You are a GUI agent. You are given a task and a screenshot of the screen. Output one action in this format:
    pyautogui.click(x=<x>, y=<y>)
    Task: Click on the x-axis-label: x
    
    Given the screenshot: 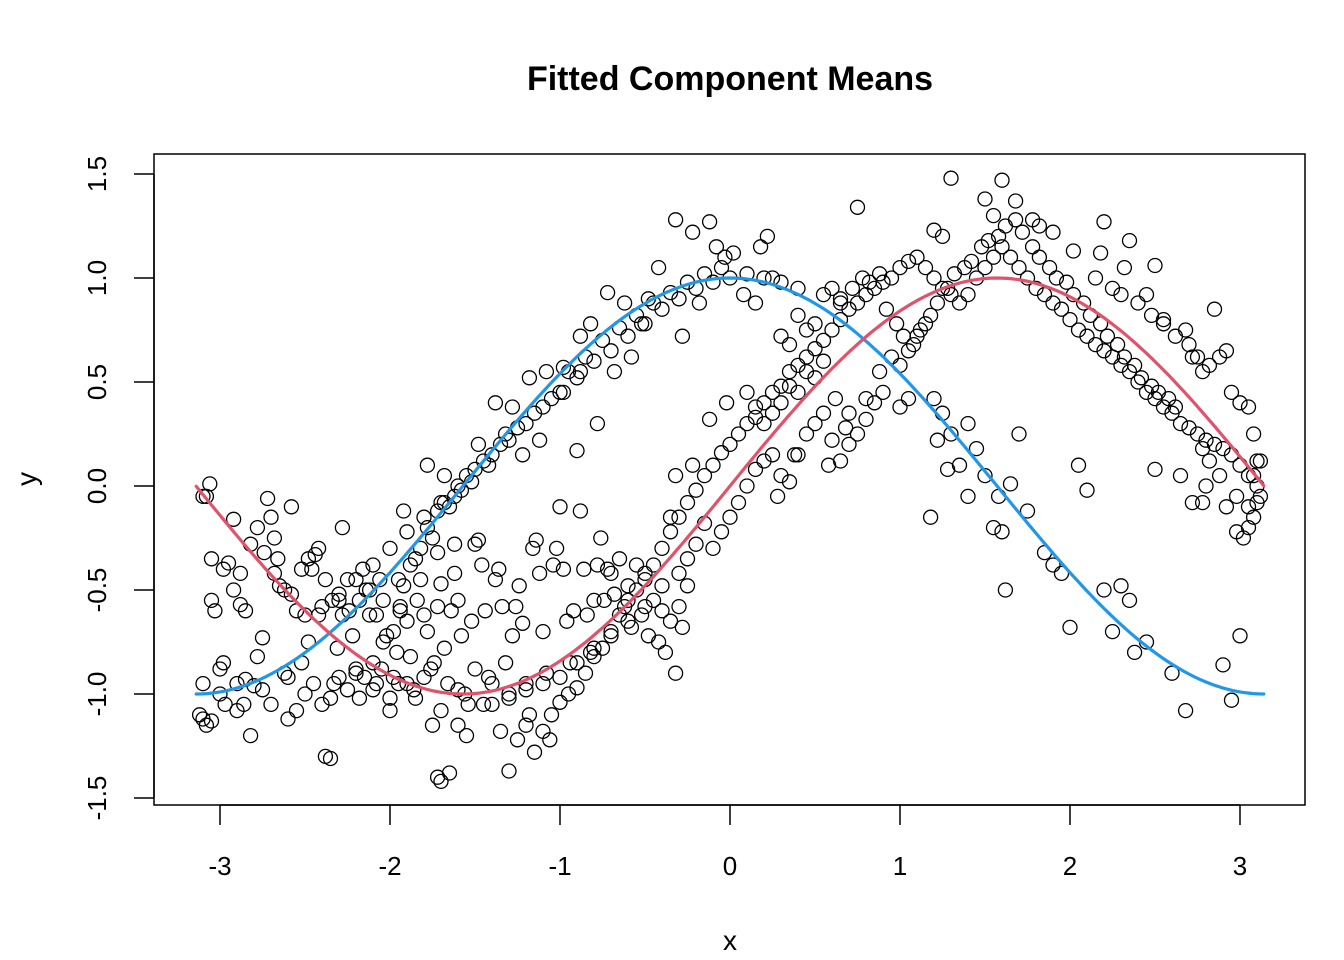 What is the action you would take?
    pyautogui.click(x=730, y=940)
    